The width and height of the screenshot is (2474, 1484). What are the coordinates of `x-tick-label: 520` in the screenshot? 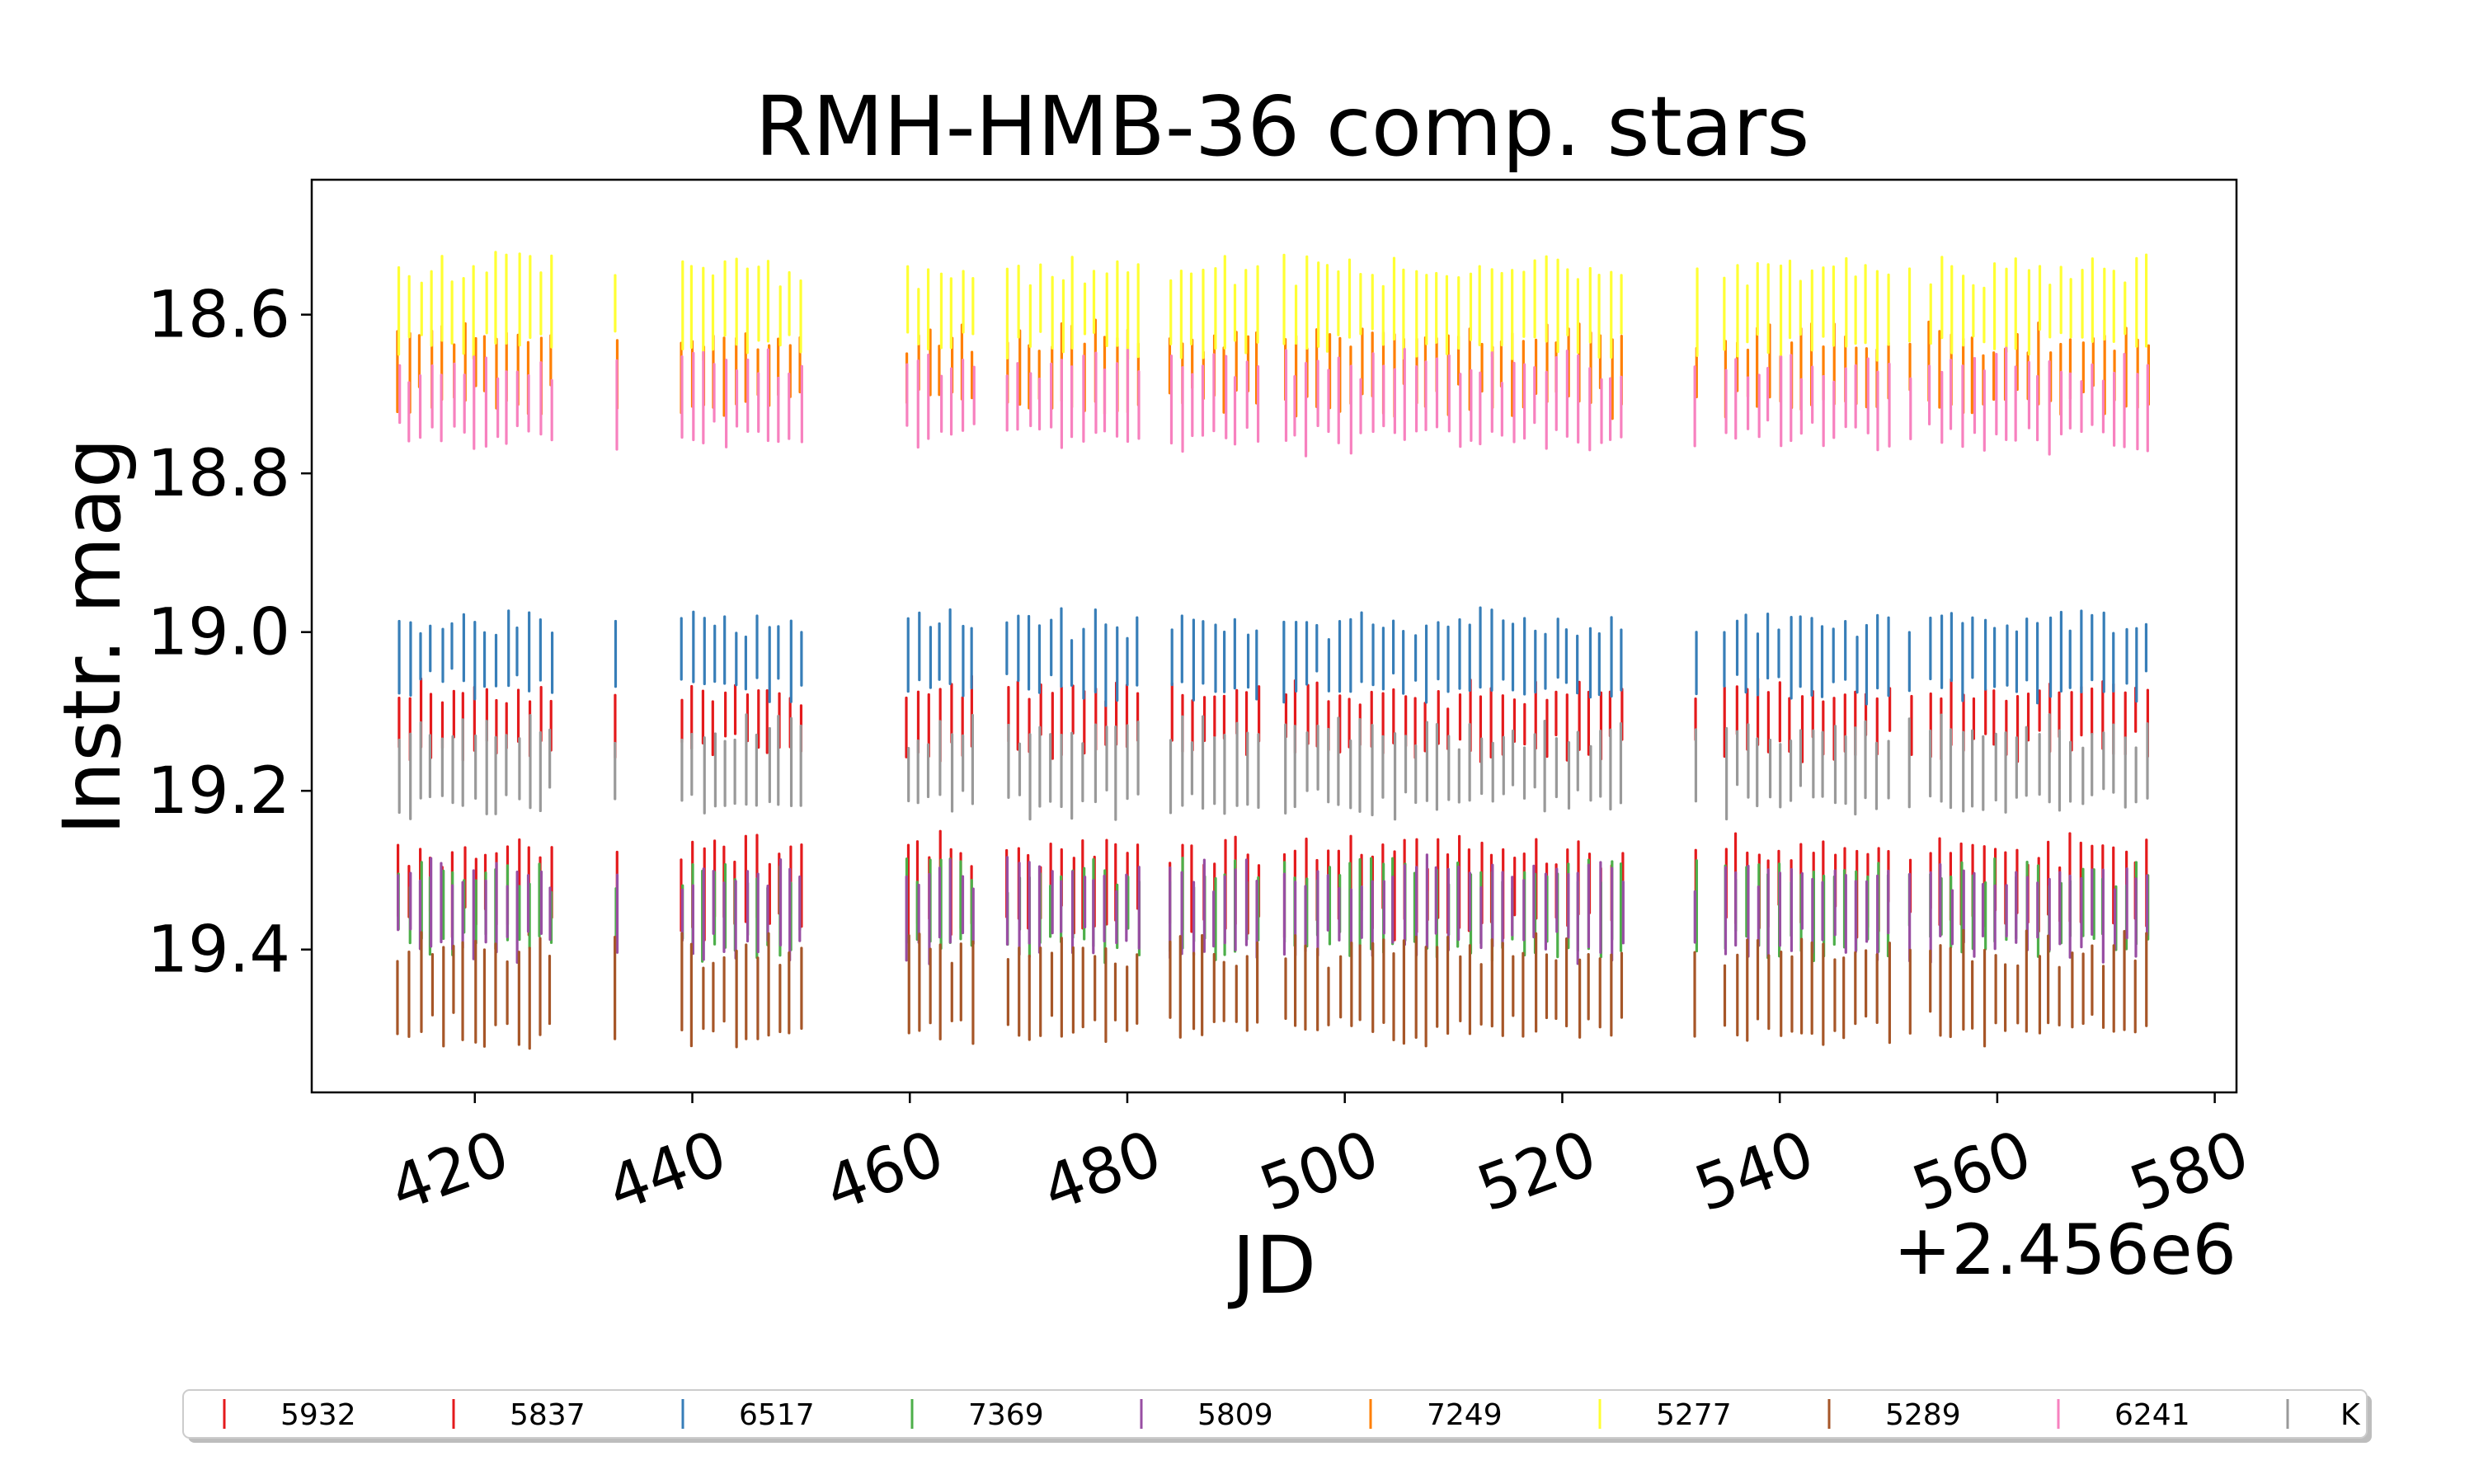 It's located at (1537, 1170).